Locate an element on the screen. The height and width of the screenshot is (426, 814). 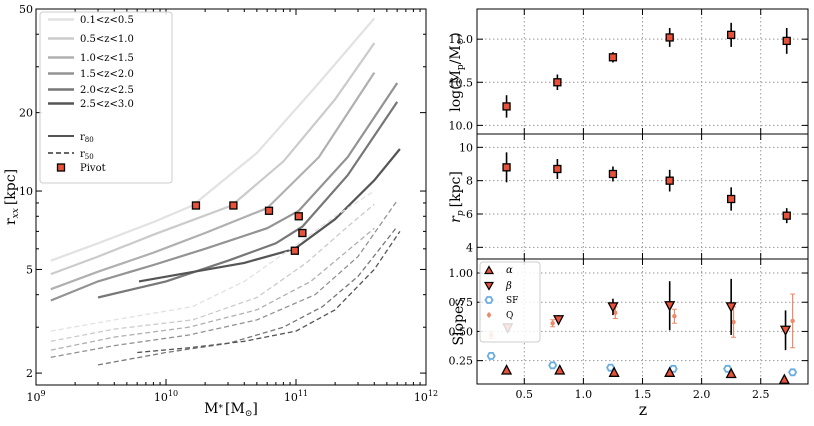
left-x-tick-label-2: 1011 is located at coordinates (296, 396).